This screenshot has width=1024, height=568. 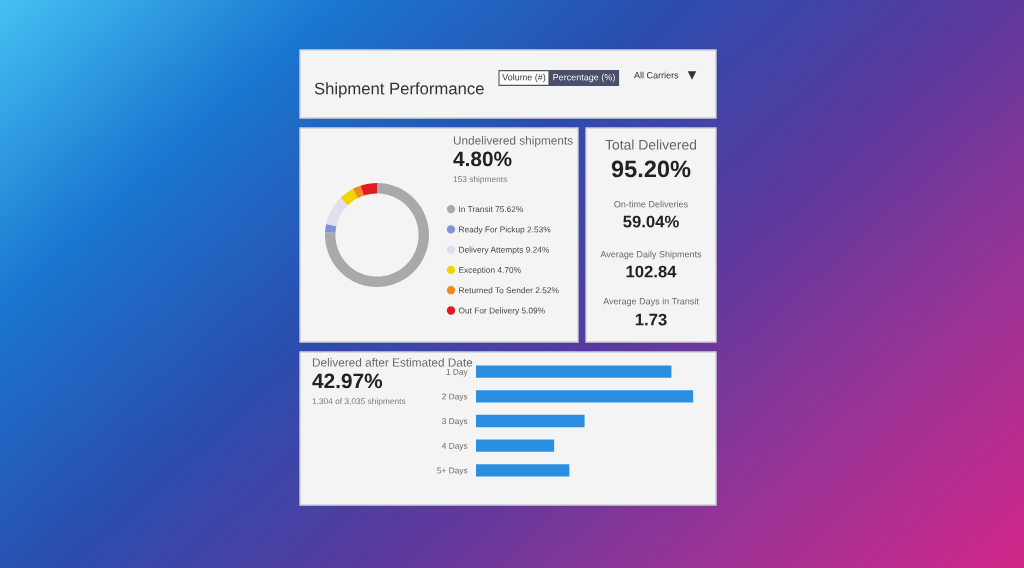 What do you see at coordinates (651, 144) in the screenshot?
I see `text: Total Delivered` at bounding box center [651, 144].